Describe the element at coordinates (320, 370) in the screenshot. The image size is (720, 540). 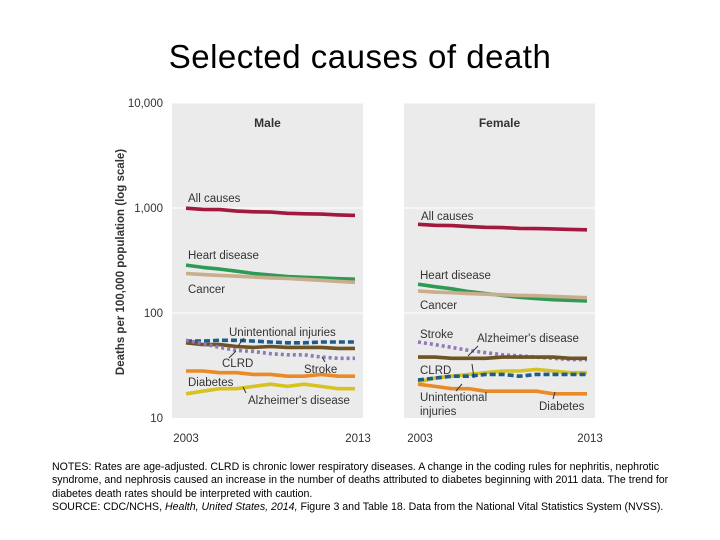
I see `label-stroke-male: Stroke` at that location.